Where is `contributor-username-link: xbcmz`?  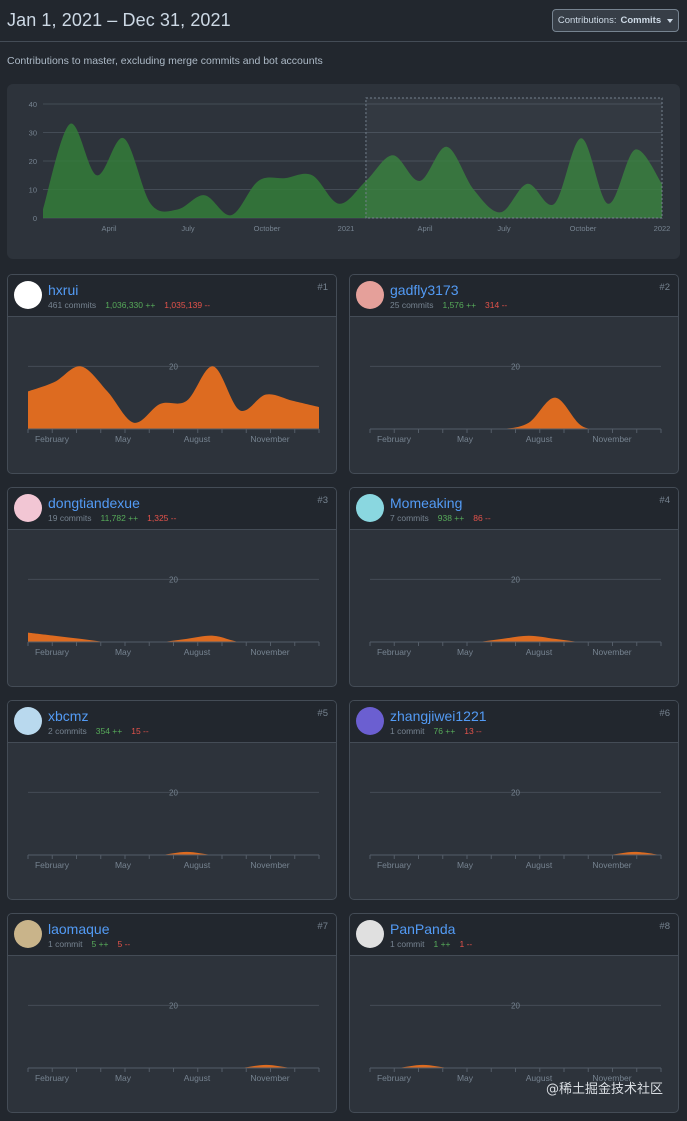
contributor-username-link: xbcmz is located at coordinates (68, 716).